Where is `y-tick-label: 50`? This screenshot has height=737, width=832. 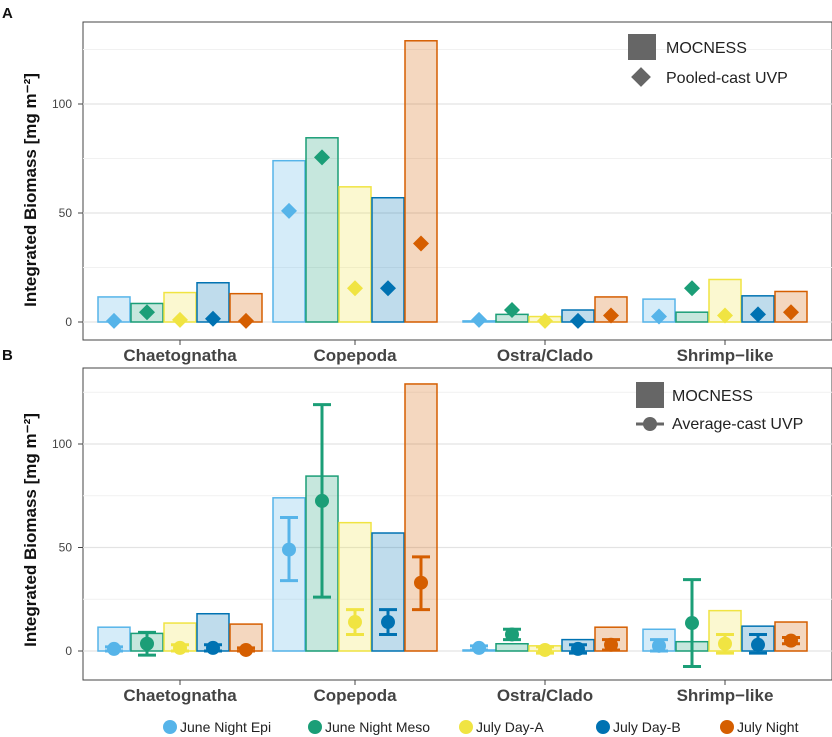 y-tick-label: 50 is located at coordinates (66, 548).